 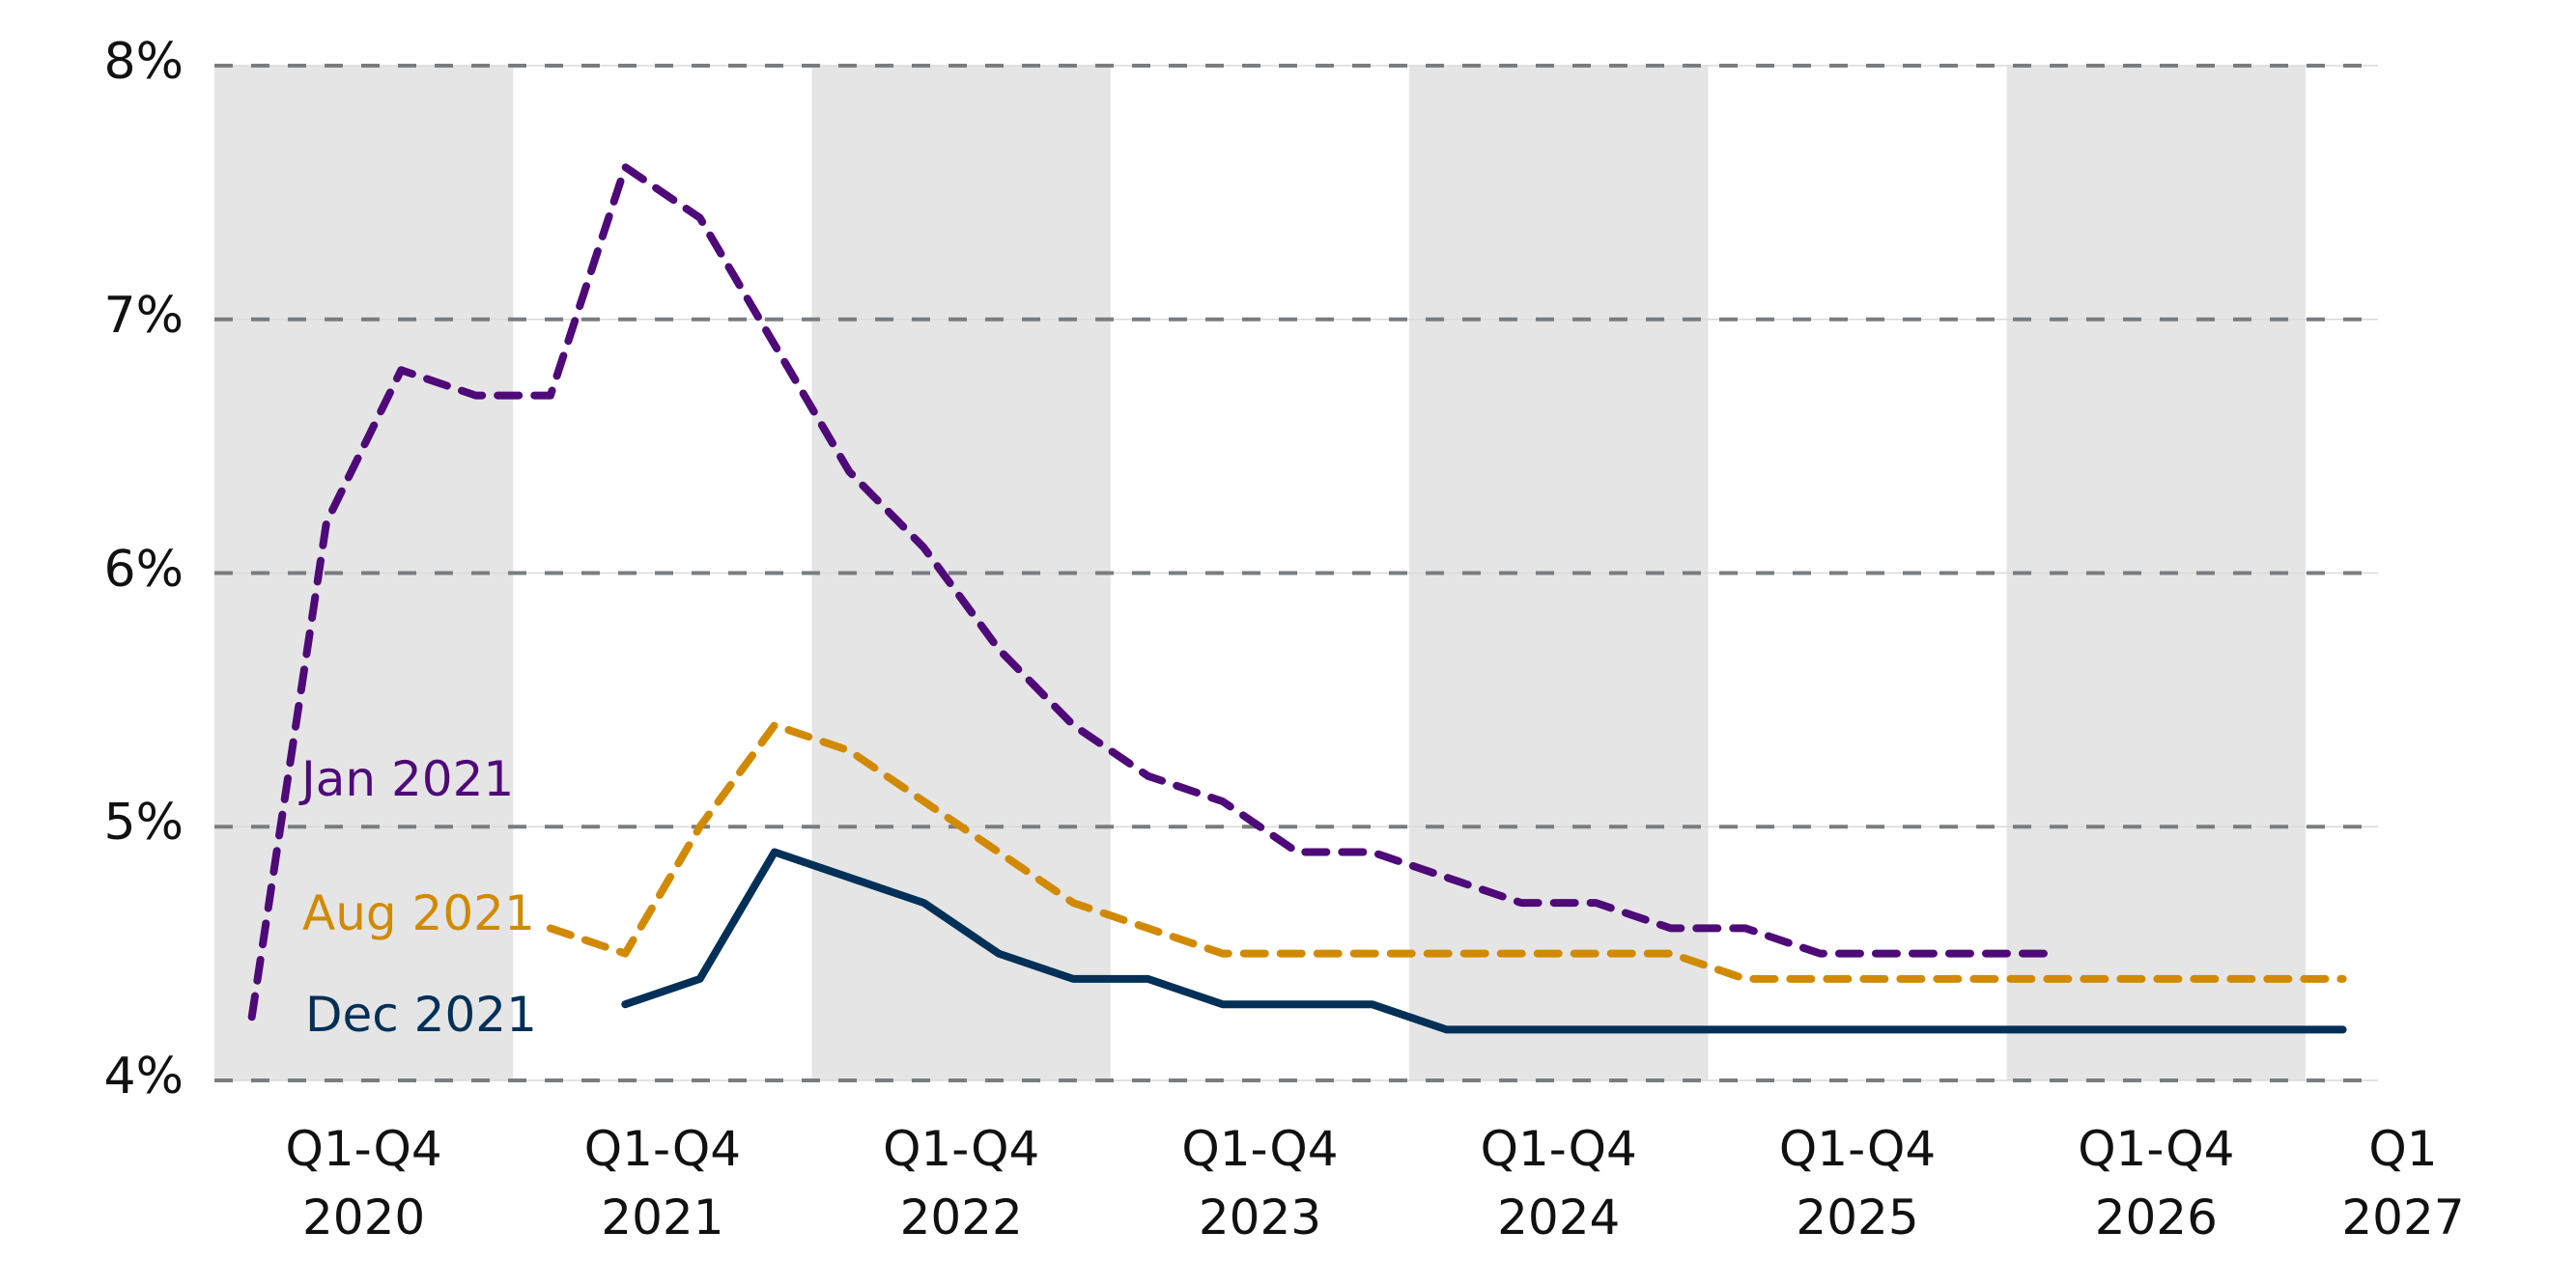 I want to click on legend-label-dec-2021: Dec 2021, so click(x=421, y=1015).